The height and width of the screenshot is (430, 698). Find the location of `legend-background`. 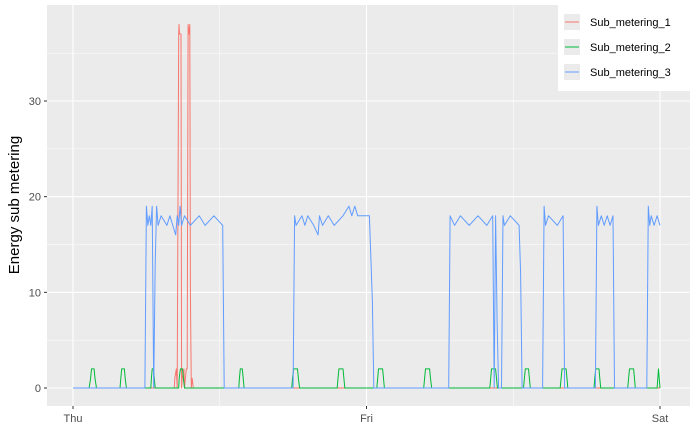

legend-background is located at coordinates (624, 48).